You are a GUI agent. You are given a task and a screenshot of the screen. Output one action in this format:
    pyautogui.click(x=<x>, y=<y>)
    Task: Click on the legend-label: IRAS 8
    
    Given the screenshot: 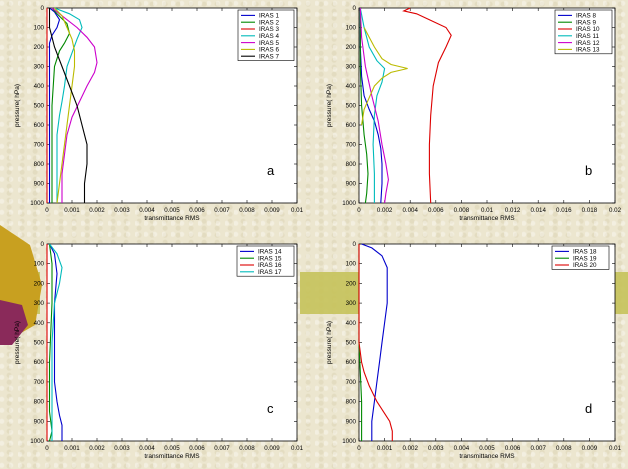 What is the action you would take?
    pyautogui.click(x=586, y=16)
    